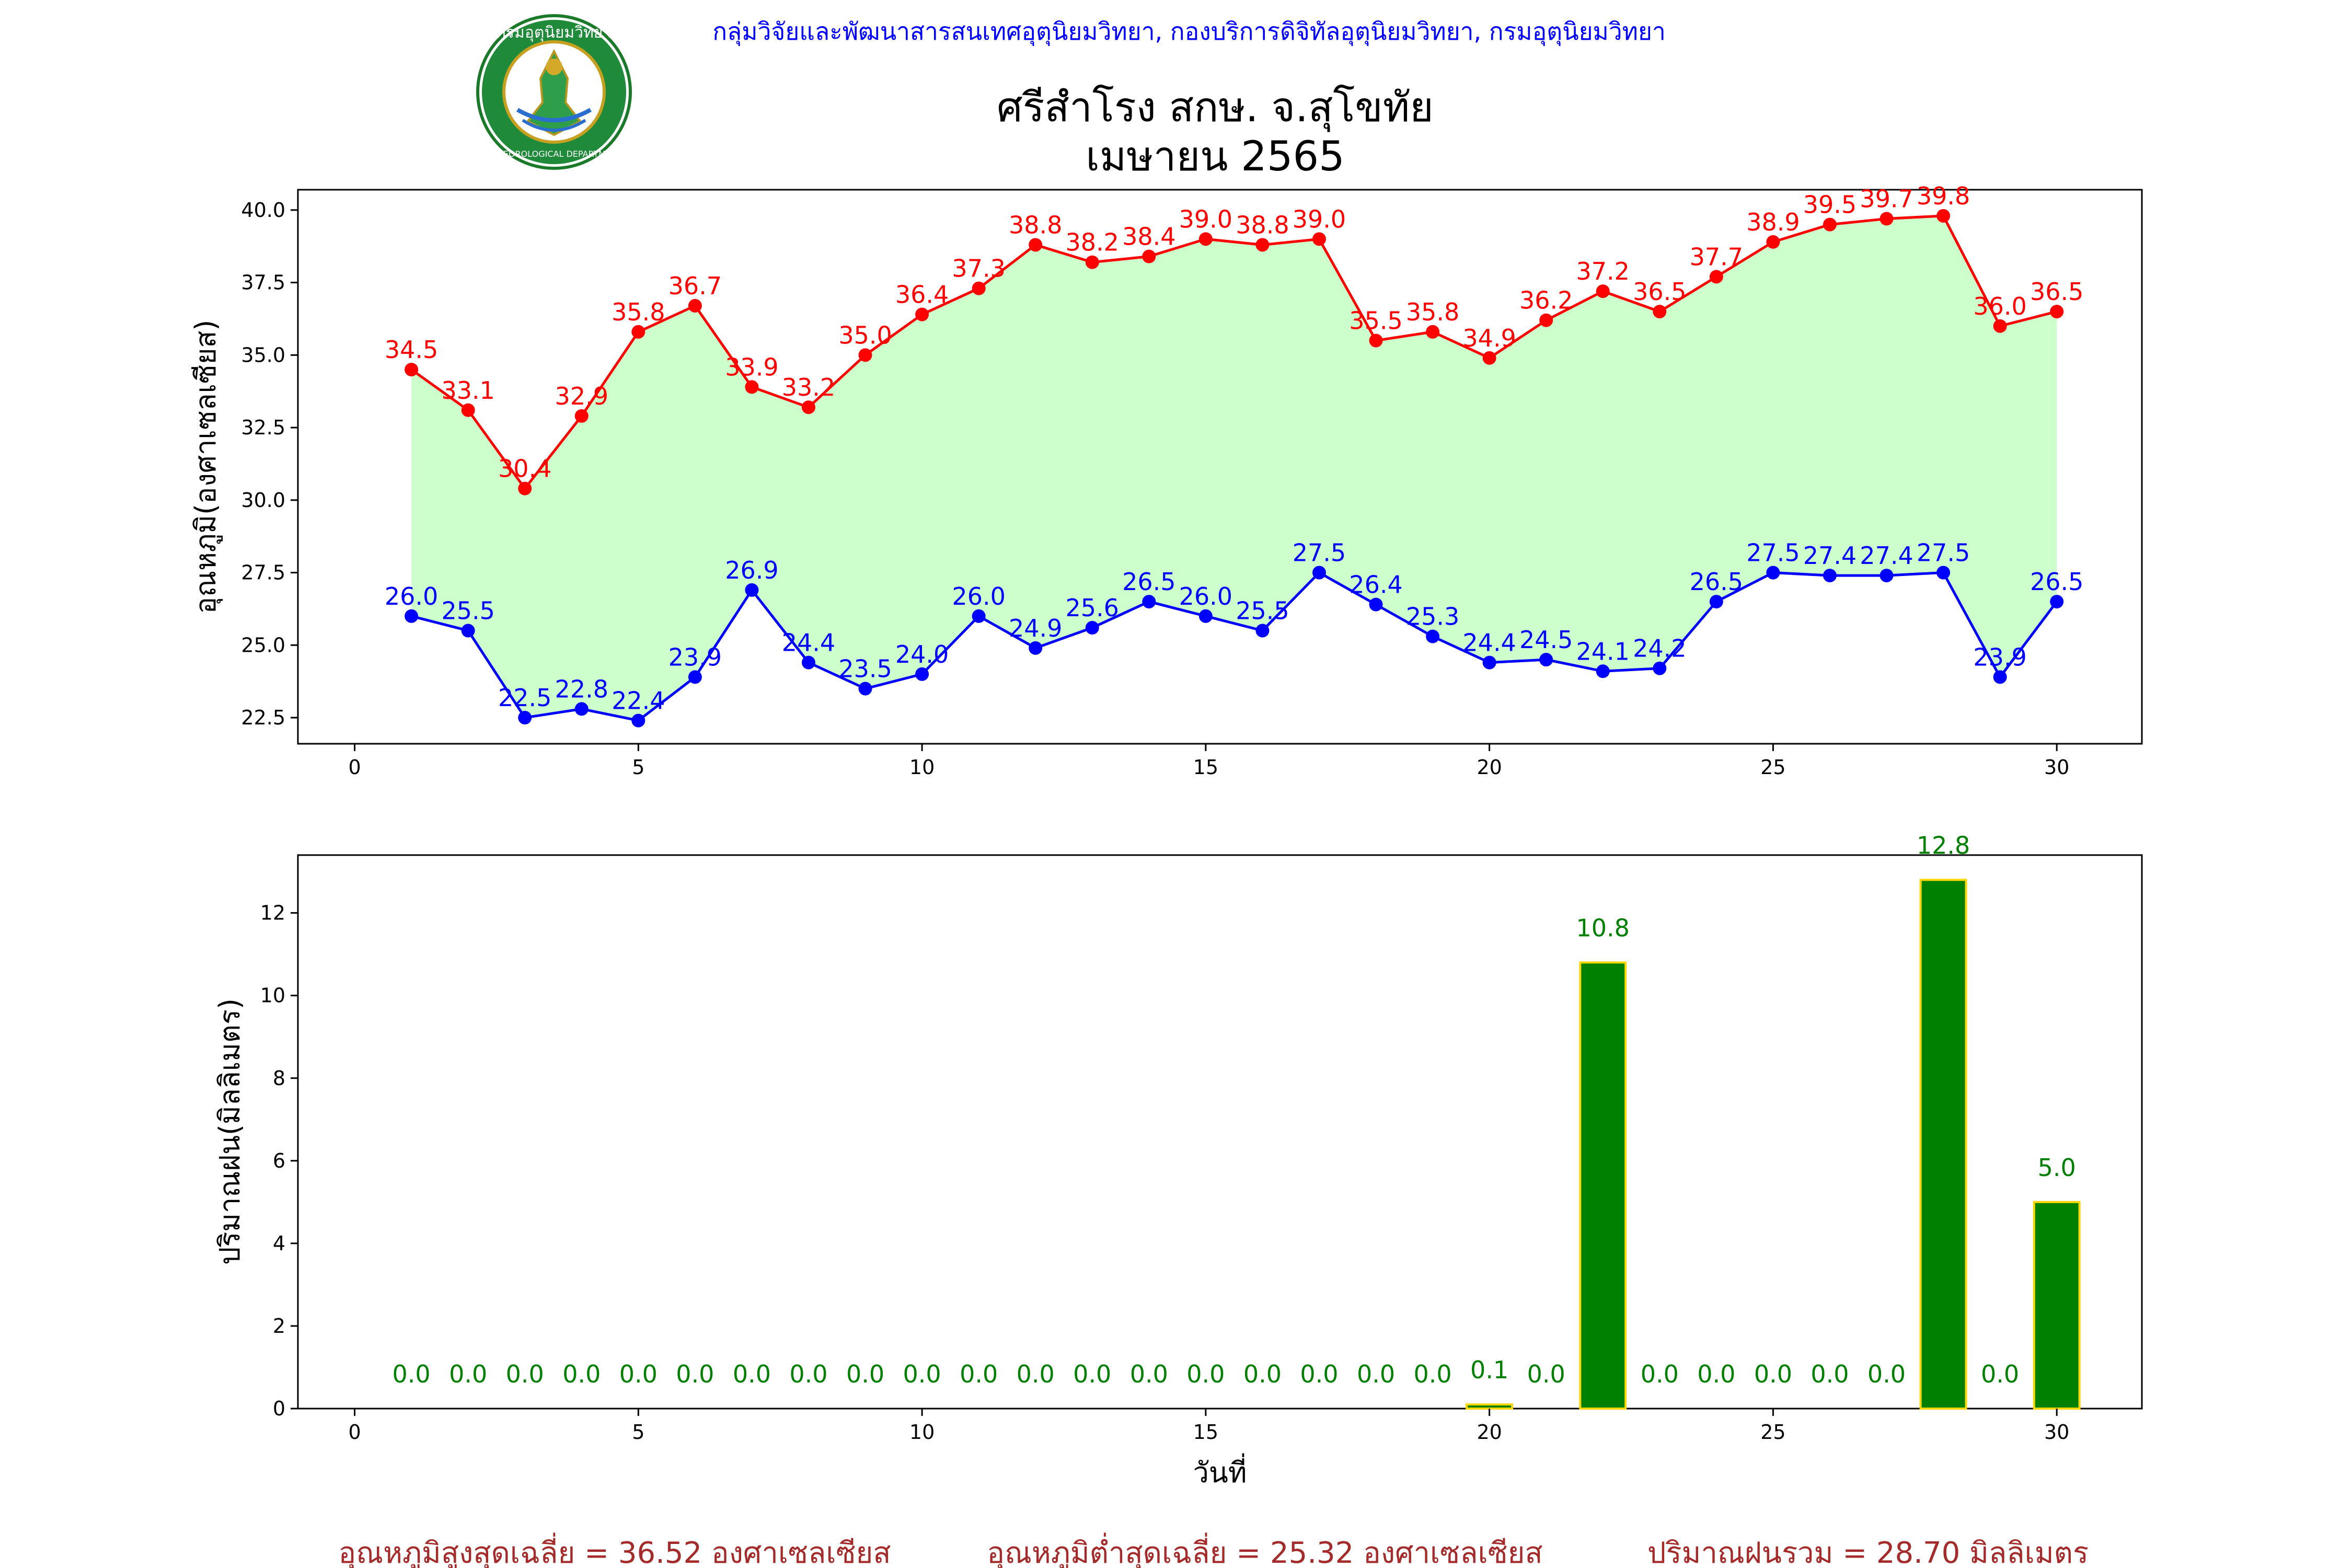 The width and height of the screenshot is (2352, 1568). I want to click on max-temperature-value-label: 36.4, so click(922, 295).